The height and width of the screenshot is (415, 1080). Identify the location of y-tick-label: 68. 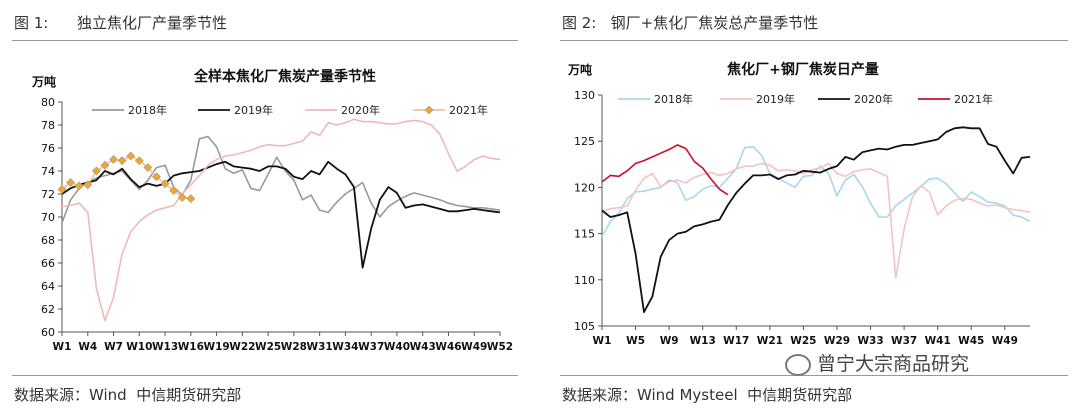
(48, 240).